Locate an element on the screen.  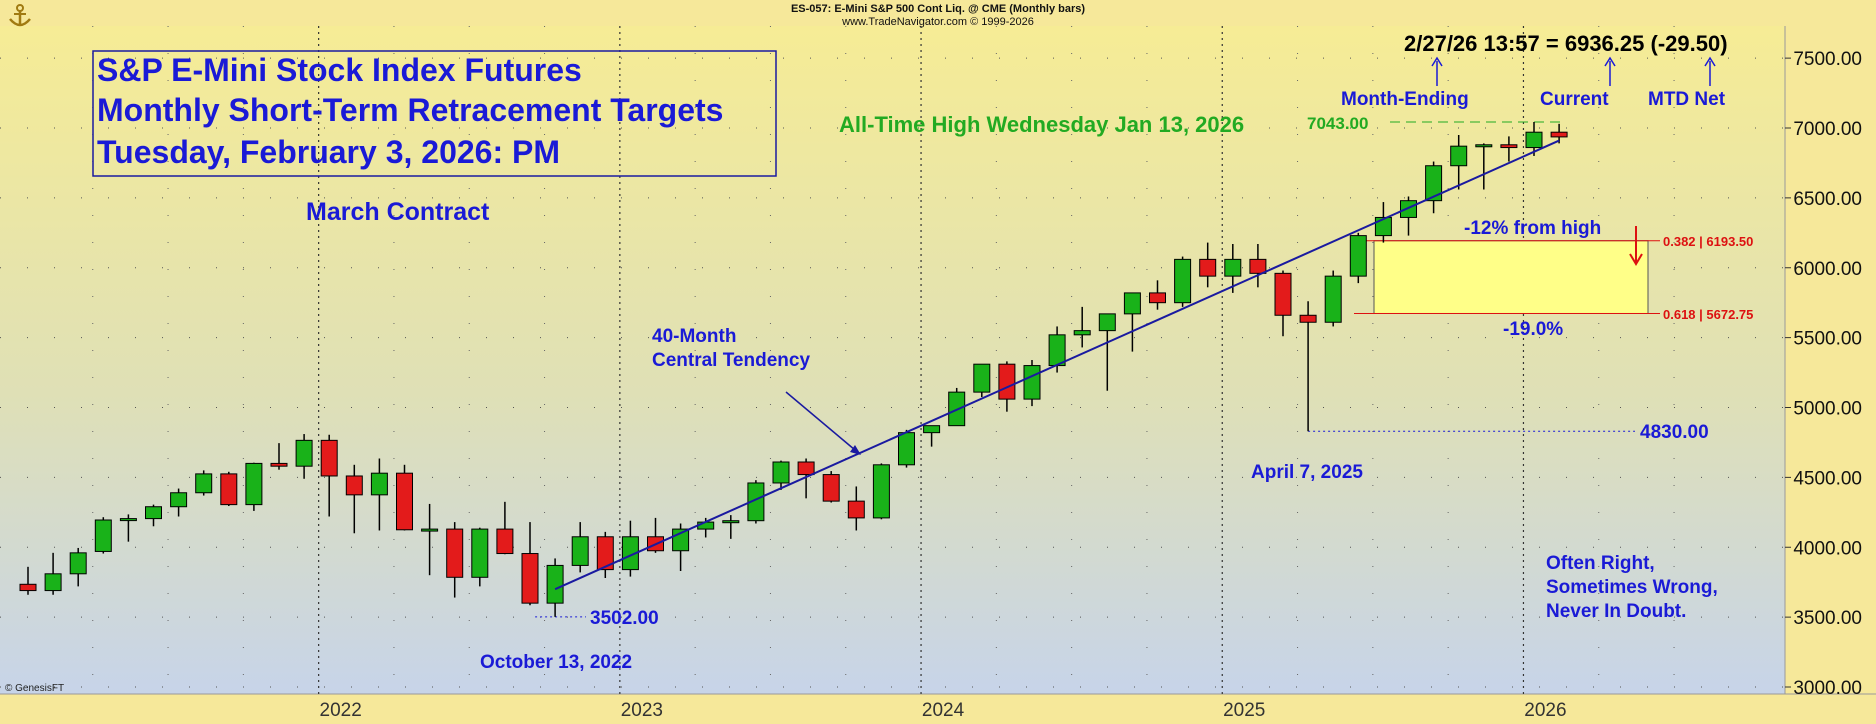
motto-line-1: Often Right, is located at coordinates (1600, 563).